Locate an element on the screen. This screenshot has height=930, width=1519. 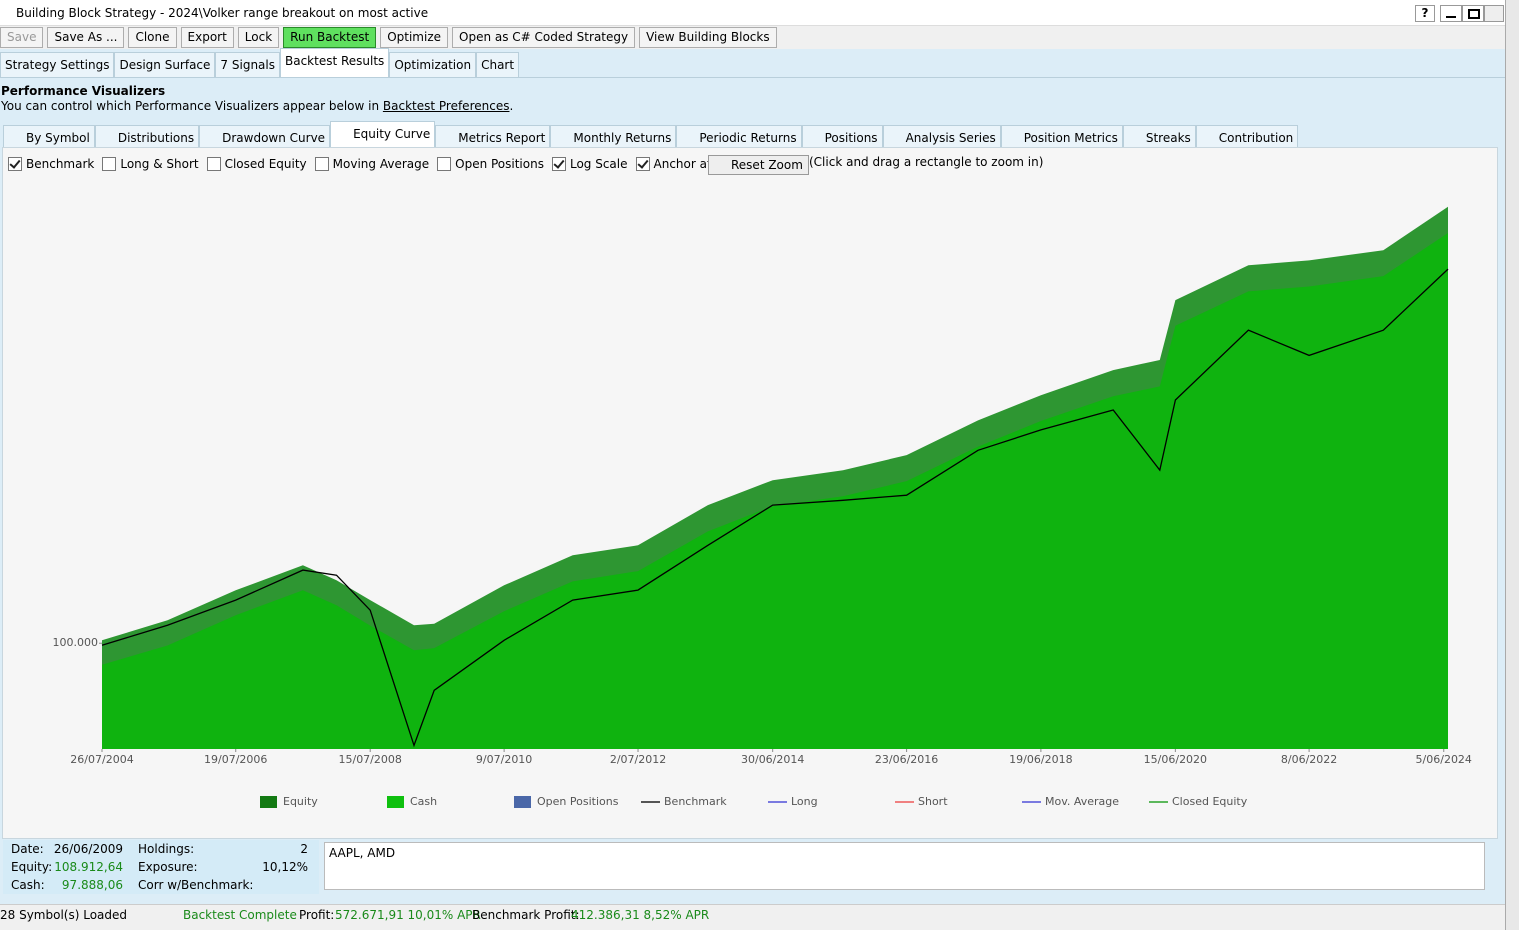
tab: 7 Signals is located at coordinates (247, 64).